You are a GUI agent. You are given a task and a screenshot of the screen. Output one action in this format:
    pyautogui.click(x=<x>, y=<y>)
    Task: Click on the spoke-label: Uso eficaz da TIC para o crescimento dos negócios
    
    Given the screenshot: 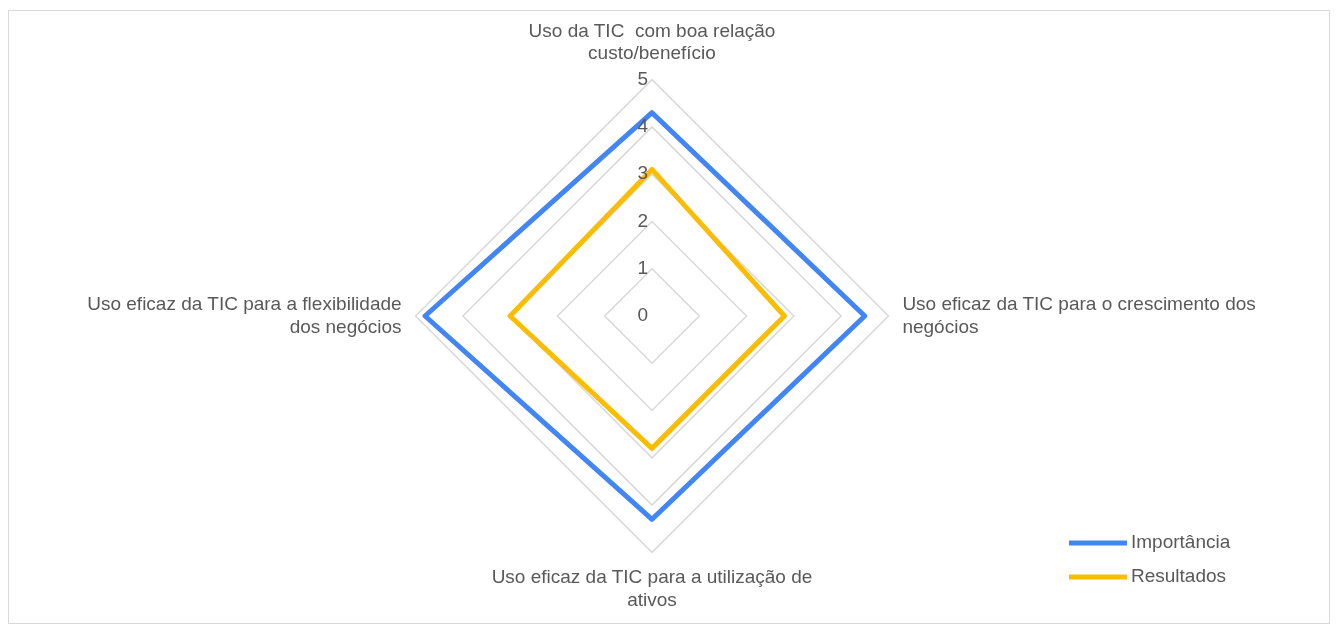 What is the action you would take?
    pyautogui.click(x=1079, y=314)
    